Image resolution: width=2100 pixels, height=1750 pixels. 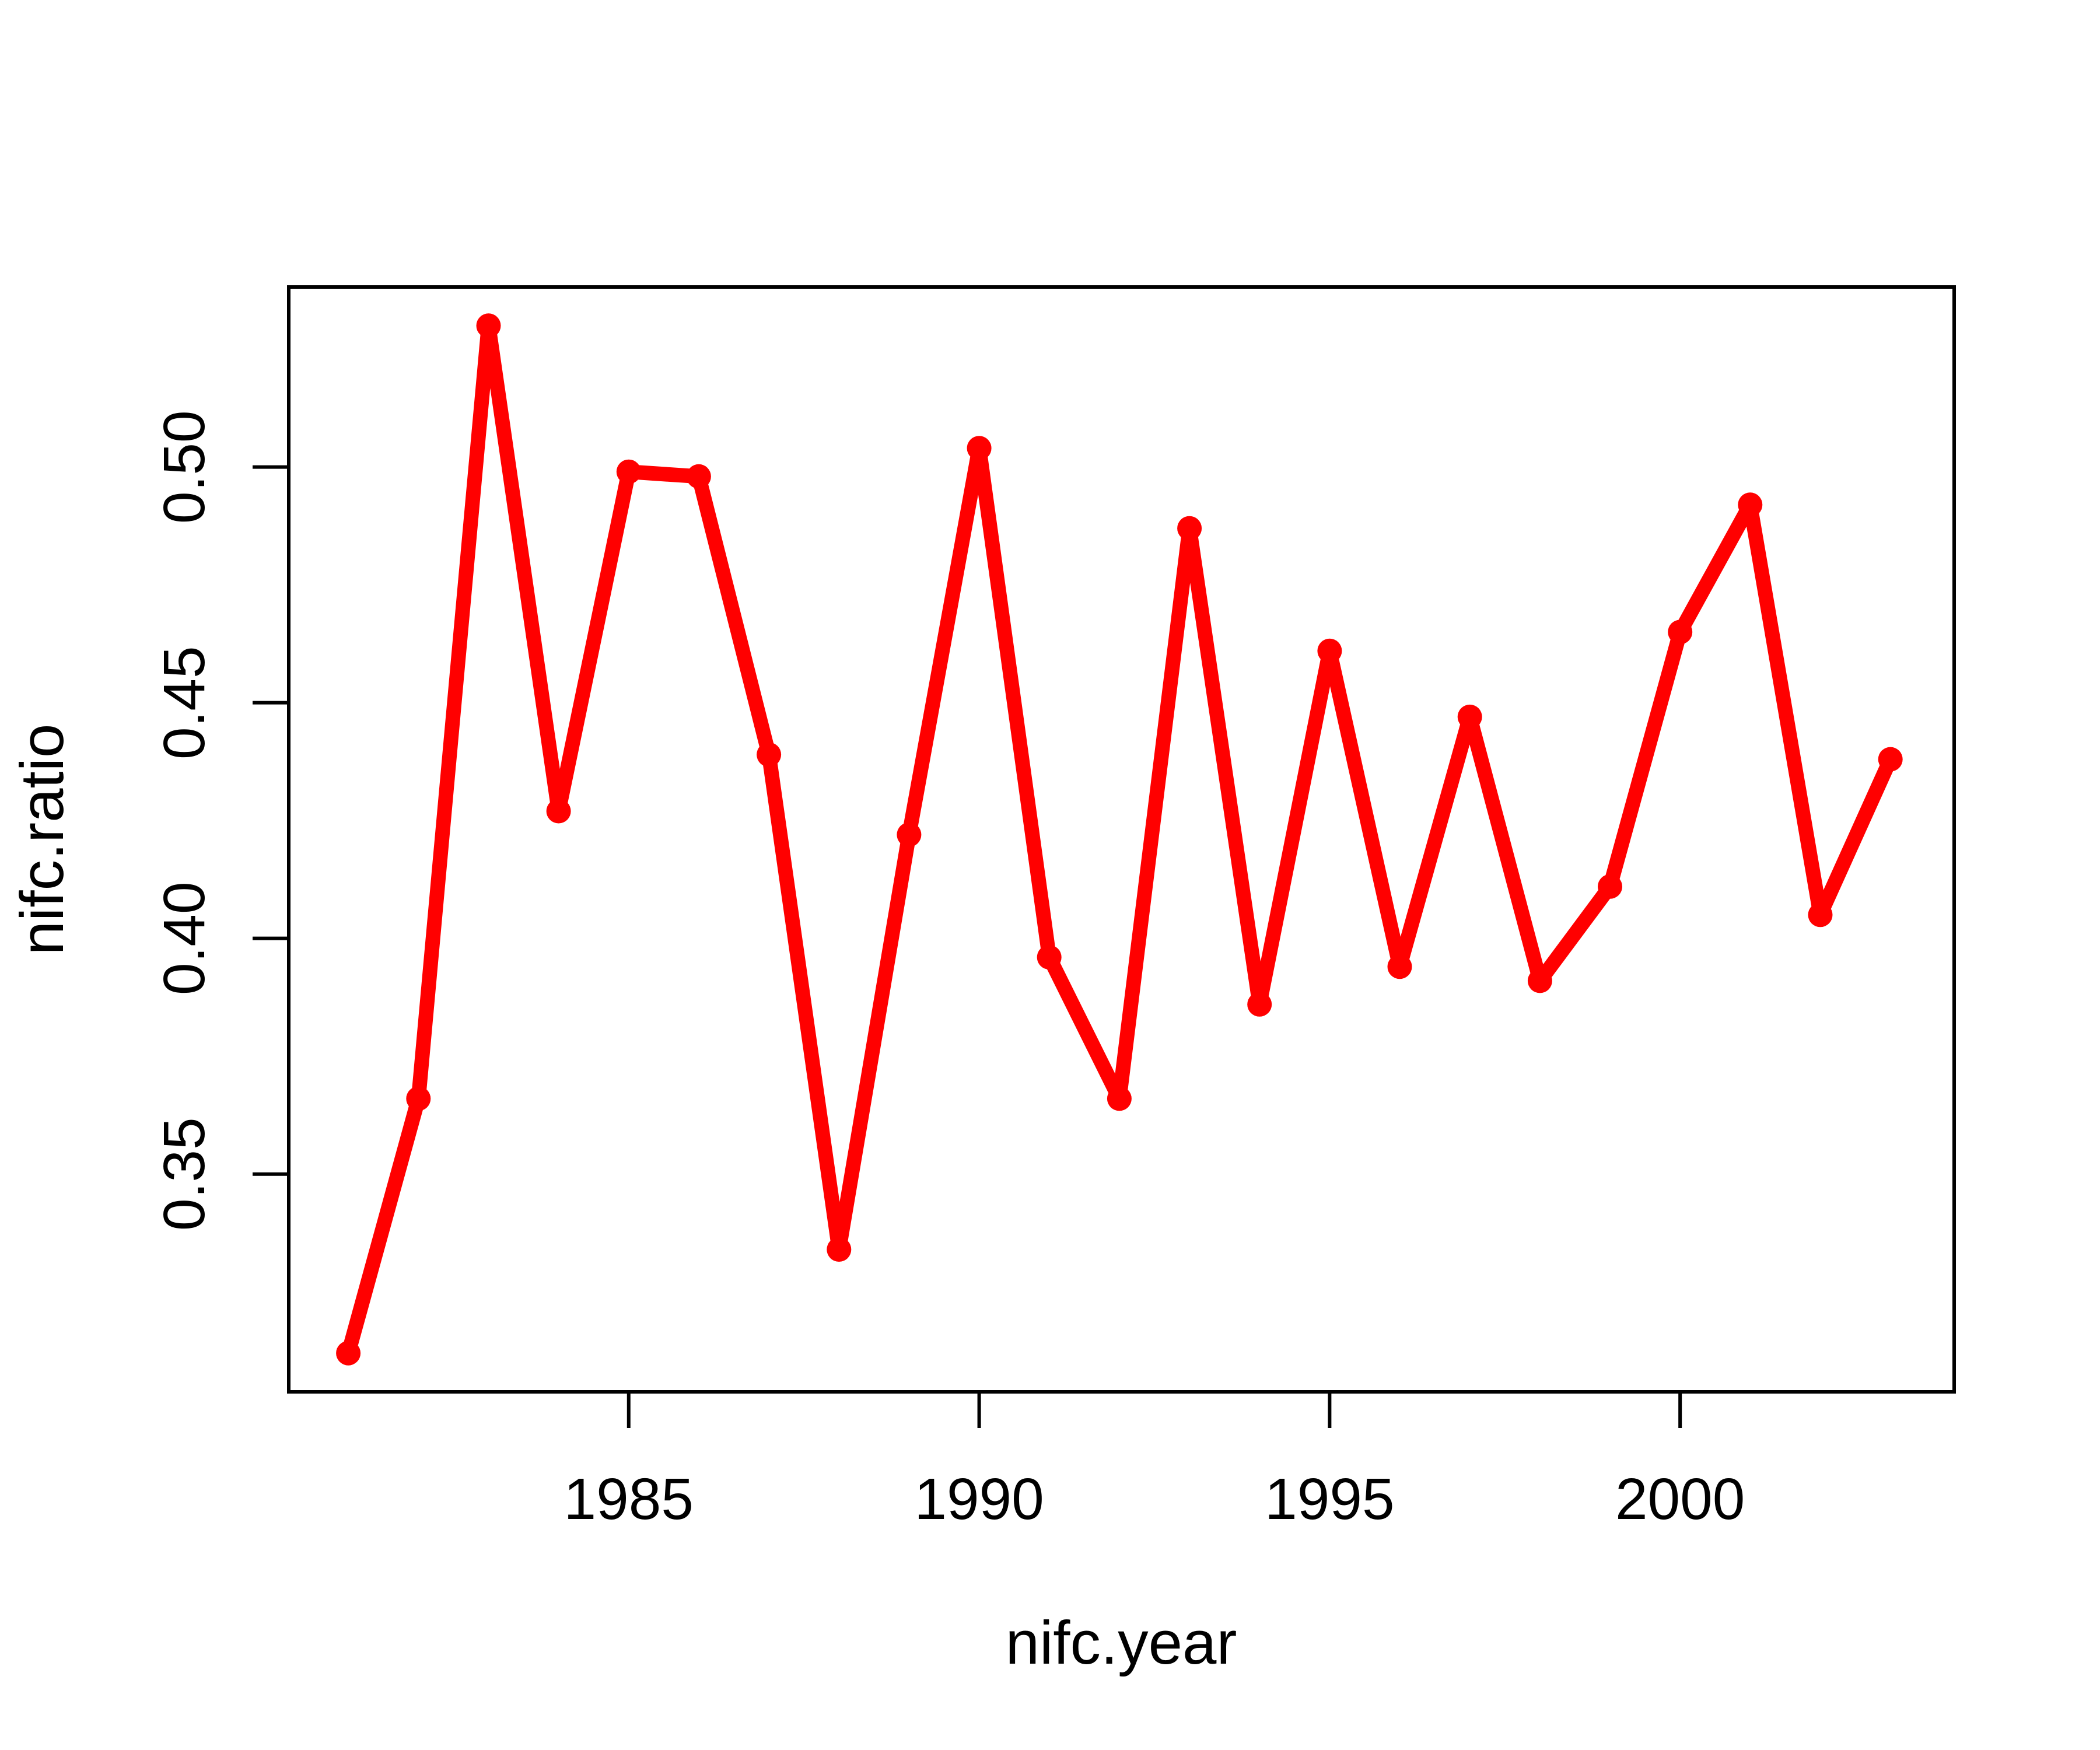 What do you see at coordinates (979, 1499) in the screenshot?
I see `x-tick-label: 1990` at bounding box center [979, 1499].